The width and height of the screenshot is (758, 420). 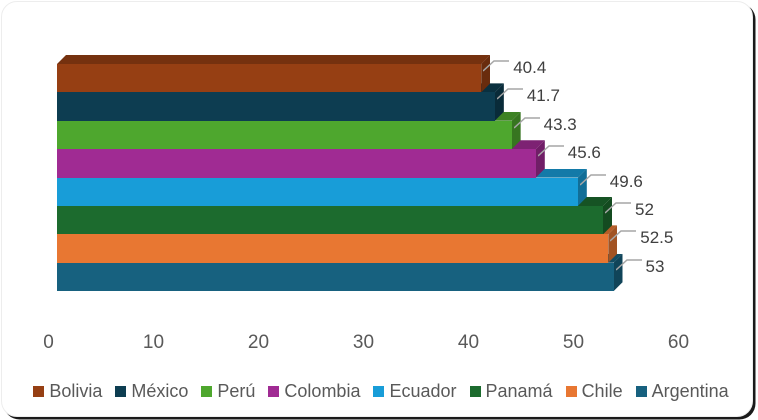 I want to click on x-tick-60: 60, so click(x=678, y=342).